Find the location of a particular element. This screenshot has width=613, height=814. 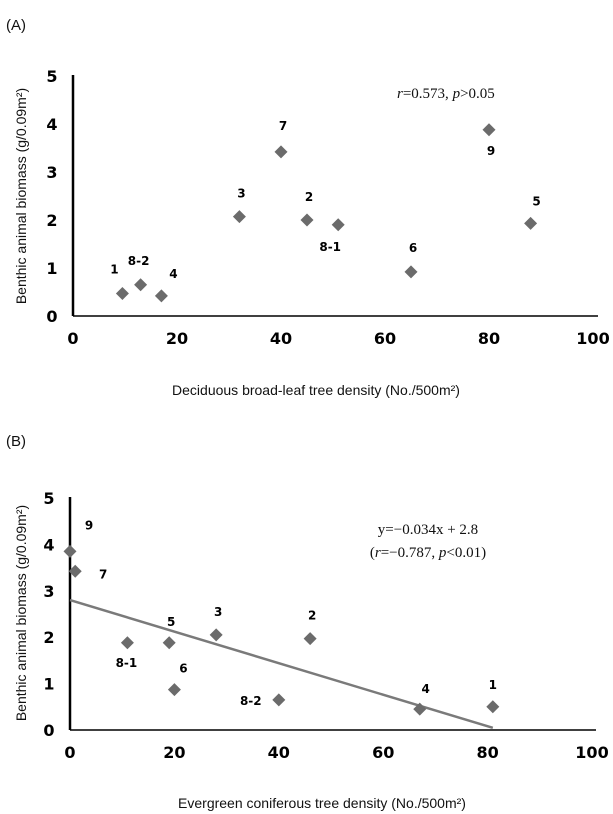

panel-a-y-axis-label: Benthic animal biomass (g/0.09m²) is located at coordinates (21, 196).